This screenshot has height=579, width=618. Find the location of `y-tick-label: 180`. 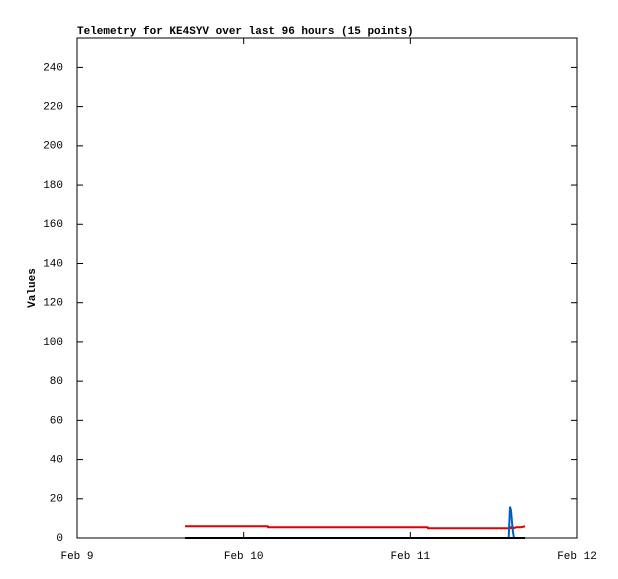

y-tick-label: 180 is located at coordinates (53, 186).